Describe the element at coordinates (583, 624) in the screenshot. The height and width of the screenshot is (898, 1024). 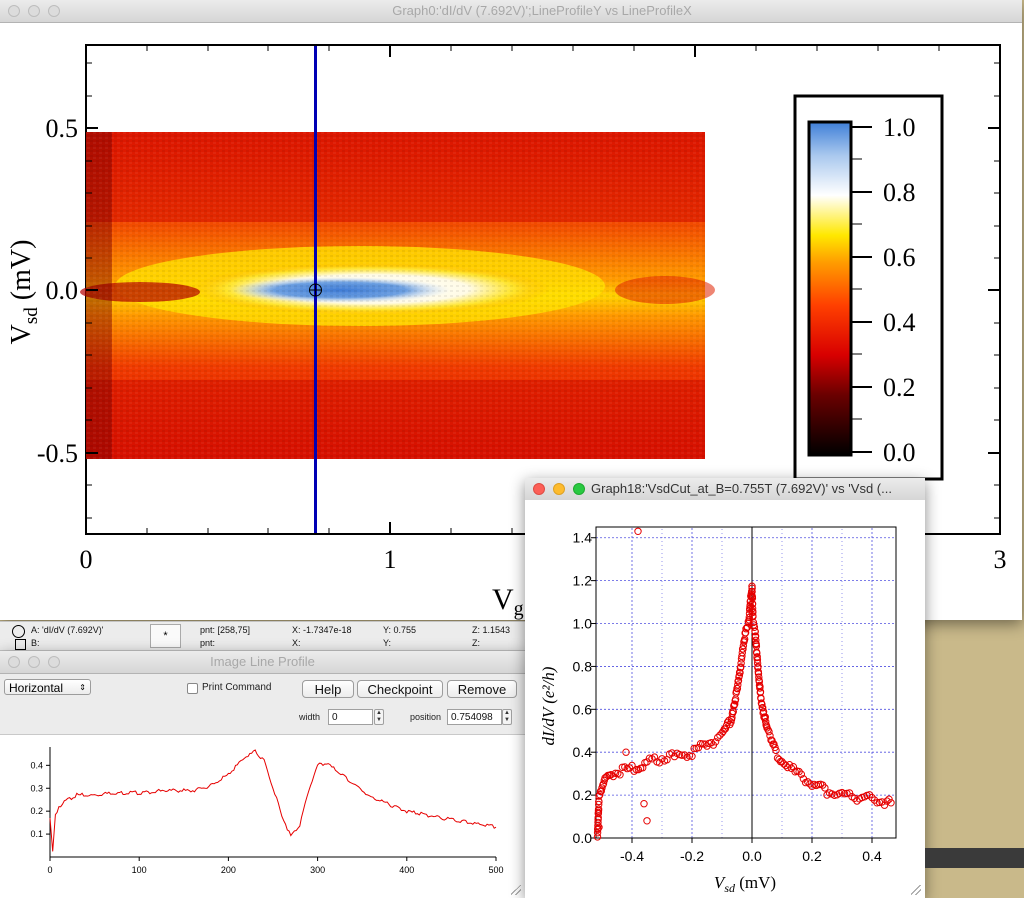
I see `graph18-ytick-label: 1.0` at that location.